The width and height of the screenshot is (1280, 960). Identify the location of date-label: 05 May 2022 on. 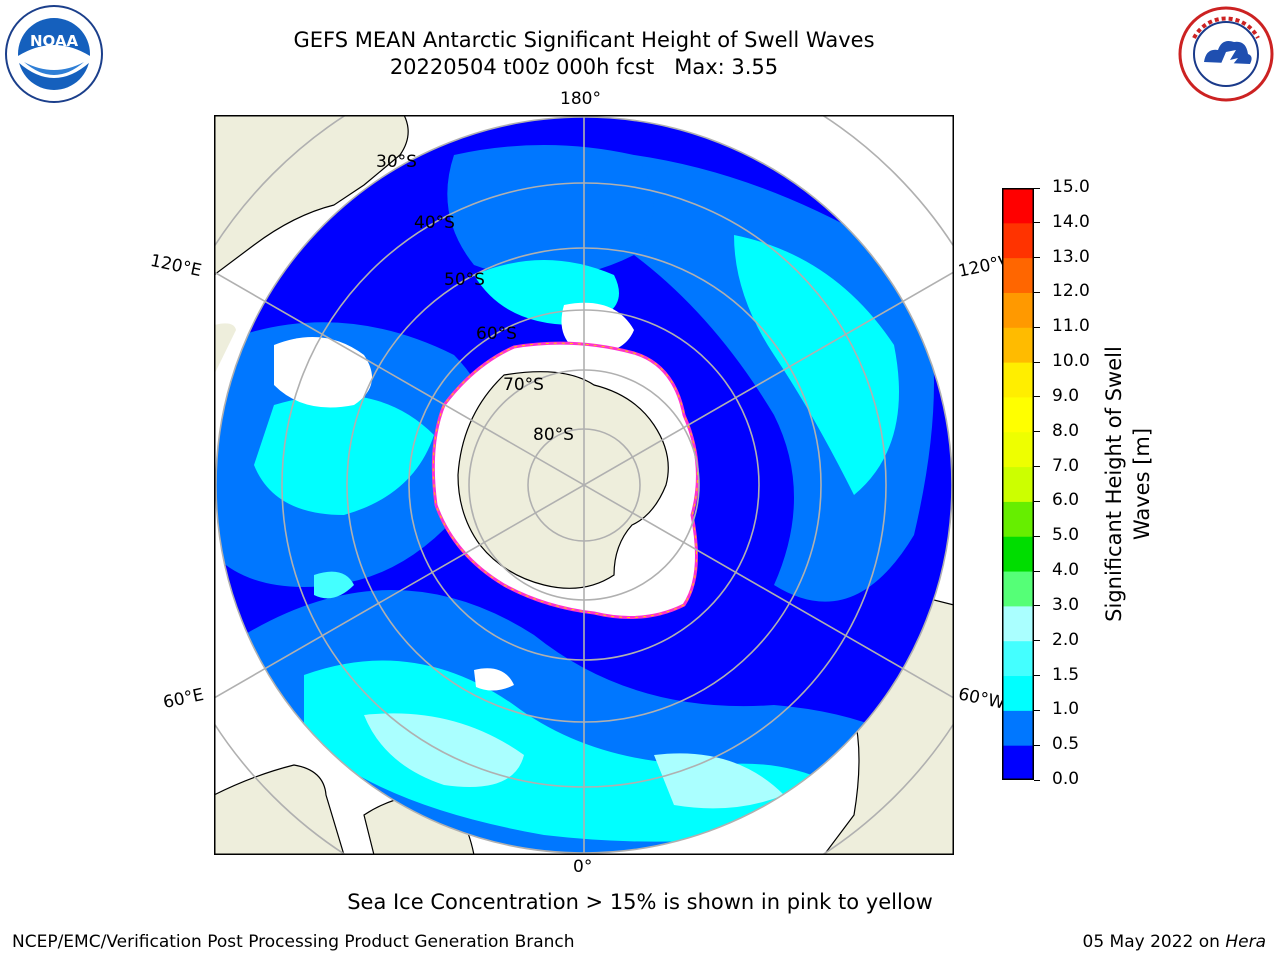
(1151, 942).